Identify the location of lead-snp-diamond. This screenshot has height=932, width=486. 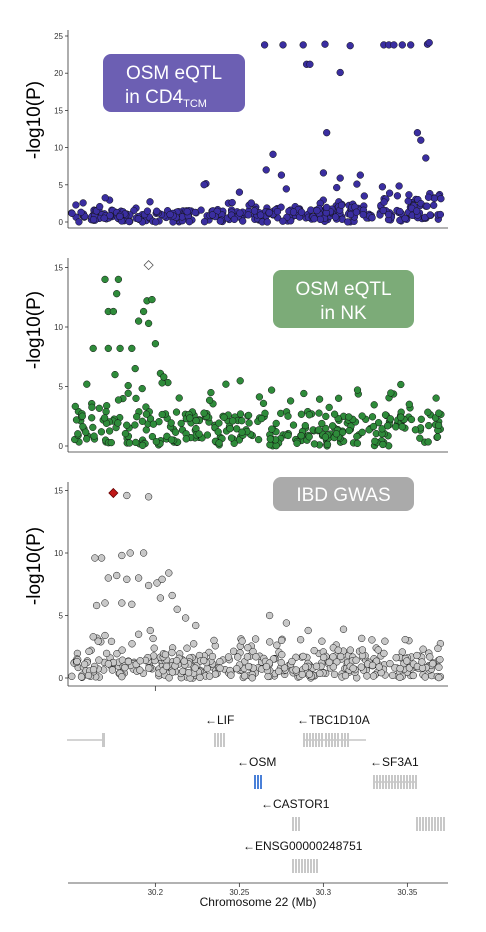
(113, 493).